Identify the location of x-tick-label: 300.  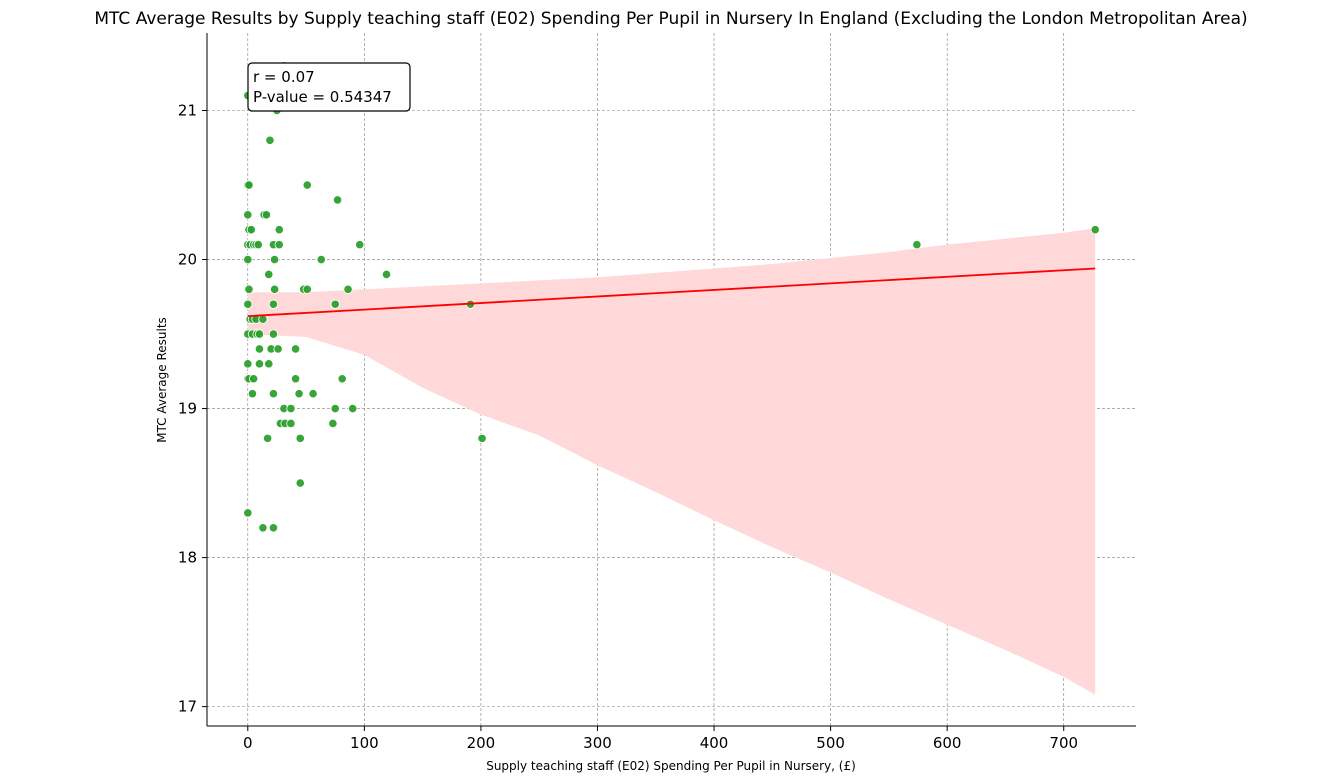
(597, 743).